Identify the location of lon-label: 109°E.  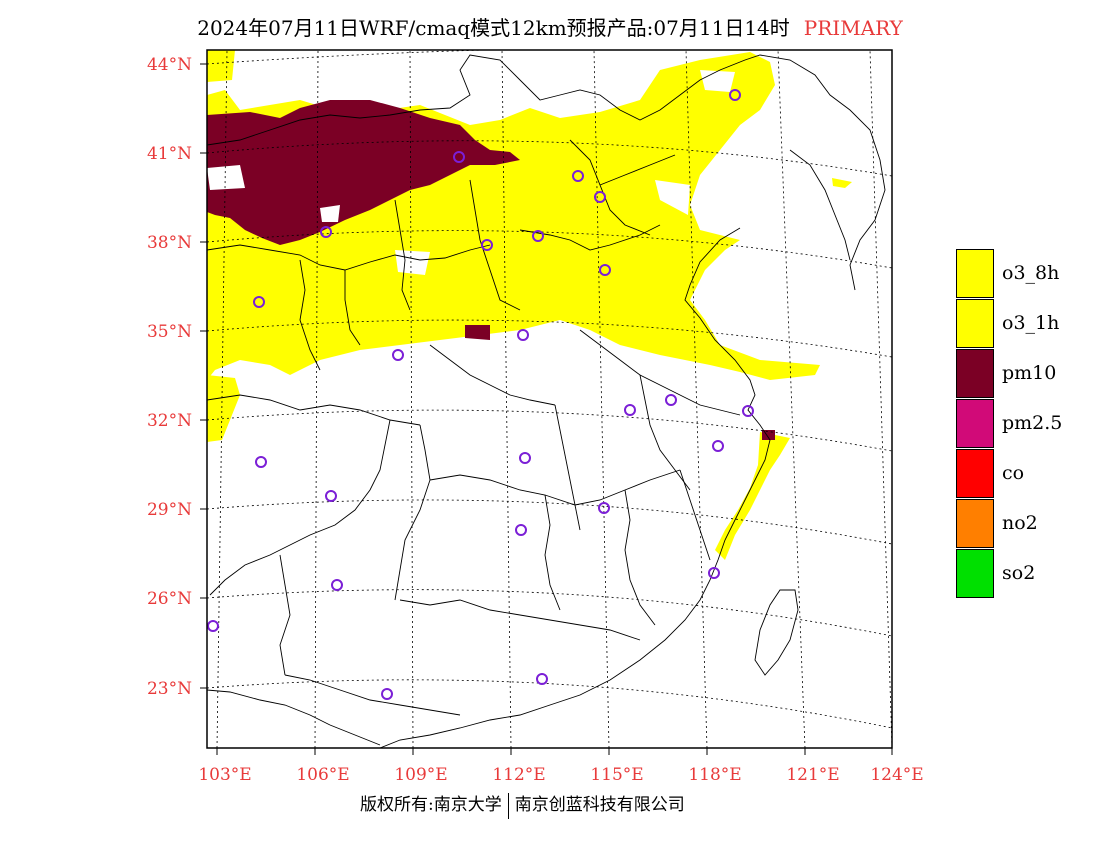
(421, 775).